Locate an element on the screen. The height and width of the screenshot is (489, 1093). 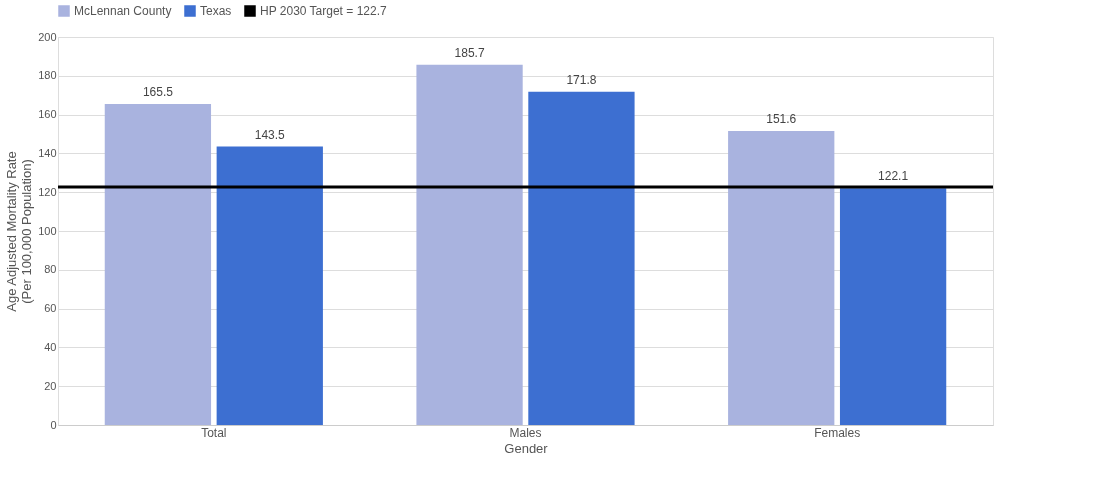
data-label: 122.1 is located at coordinates (893, 176).